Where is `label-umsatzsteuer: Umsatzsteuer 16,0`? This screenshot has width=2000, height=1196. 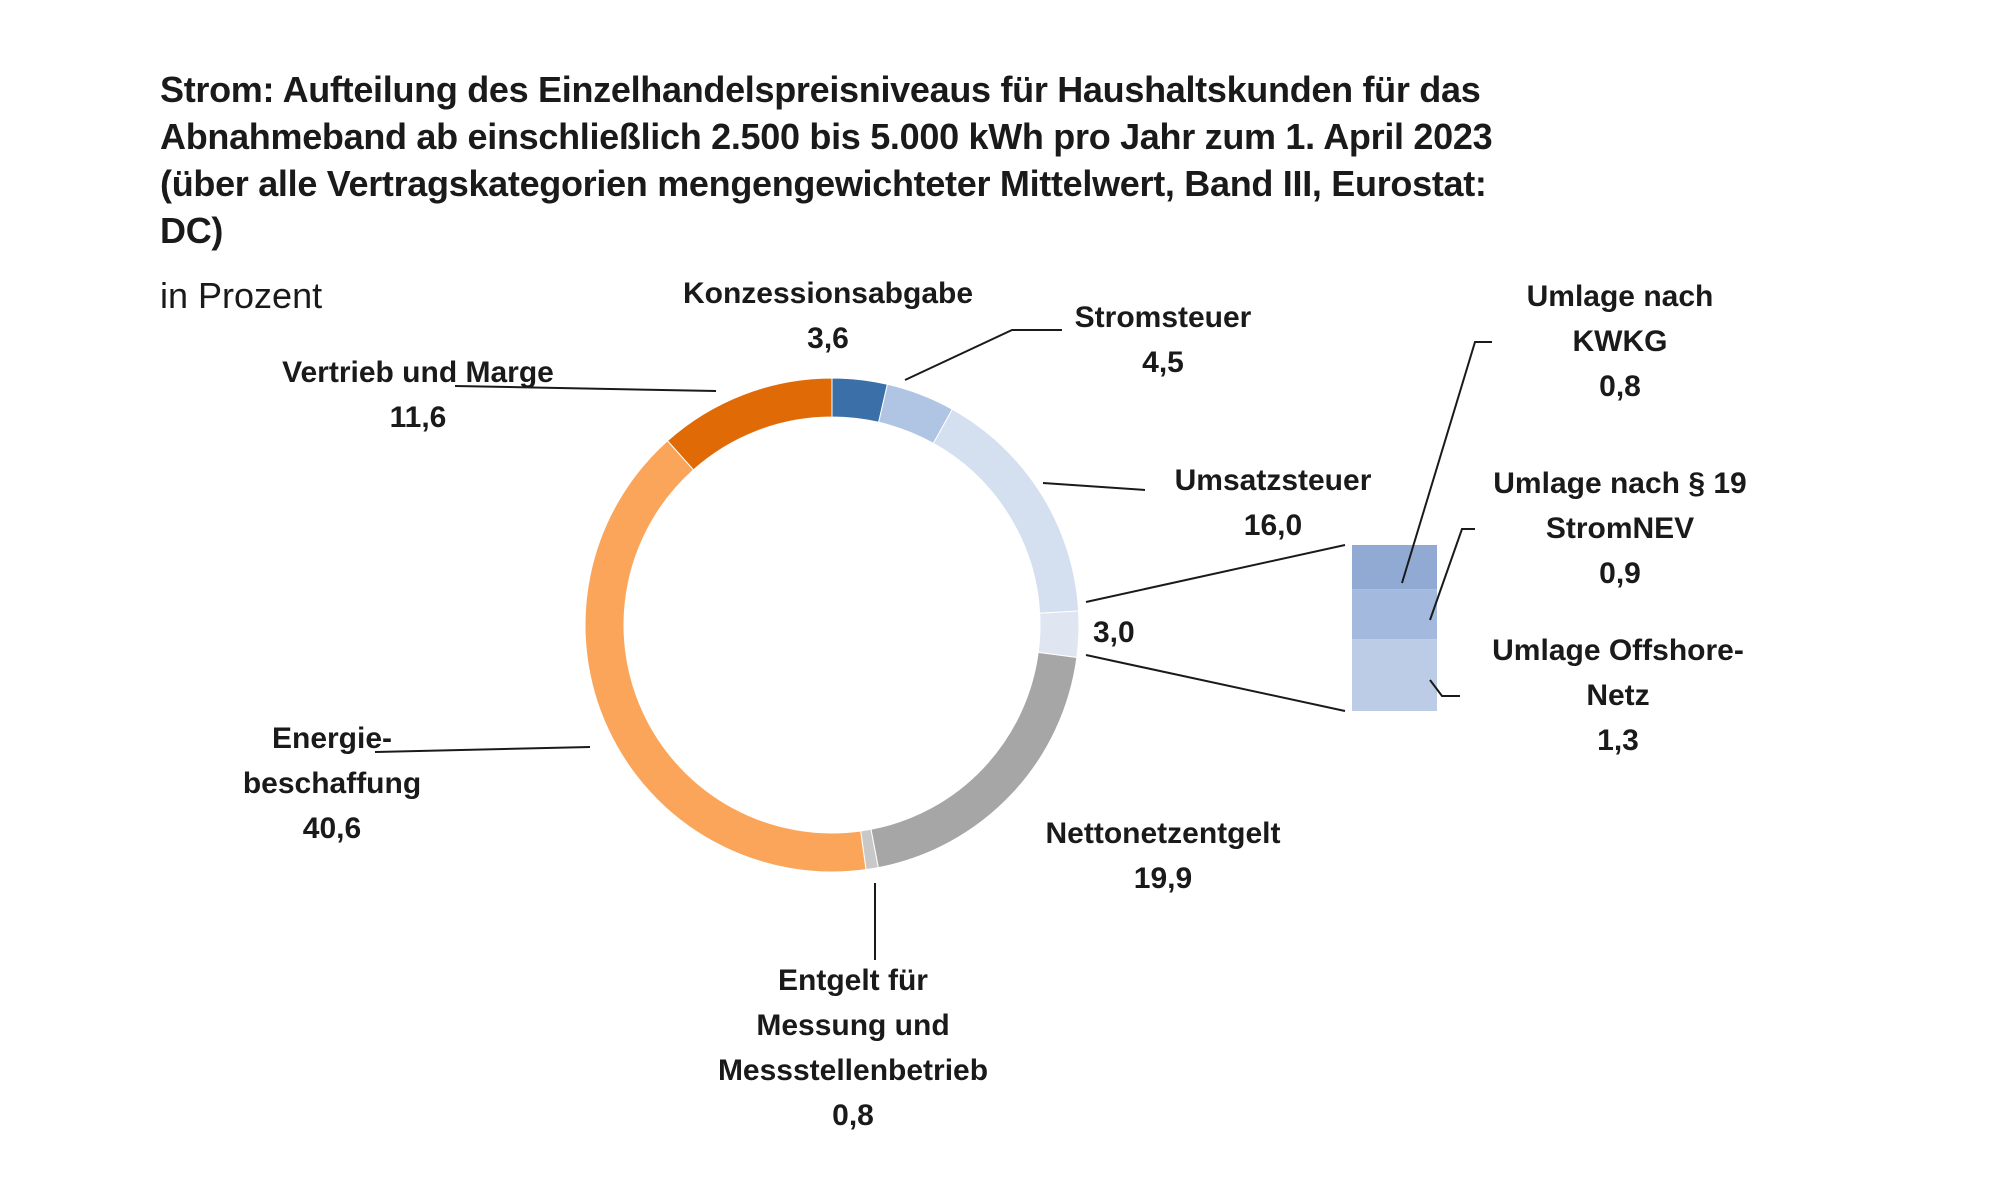
label-umsatzsteuer: Umsatzsteuer 16,0 is located at coordinates (1273, 503).